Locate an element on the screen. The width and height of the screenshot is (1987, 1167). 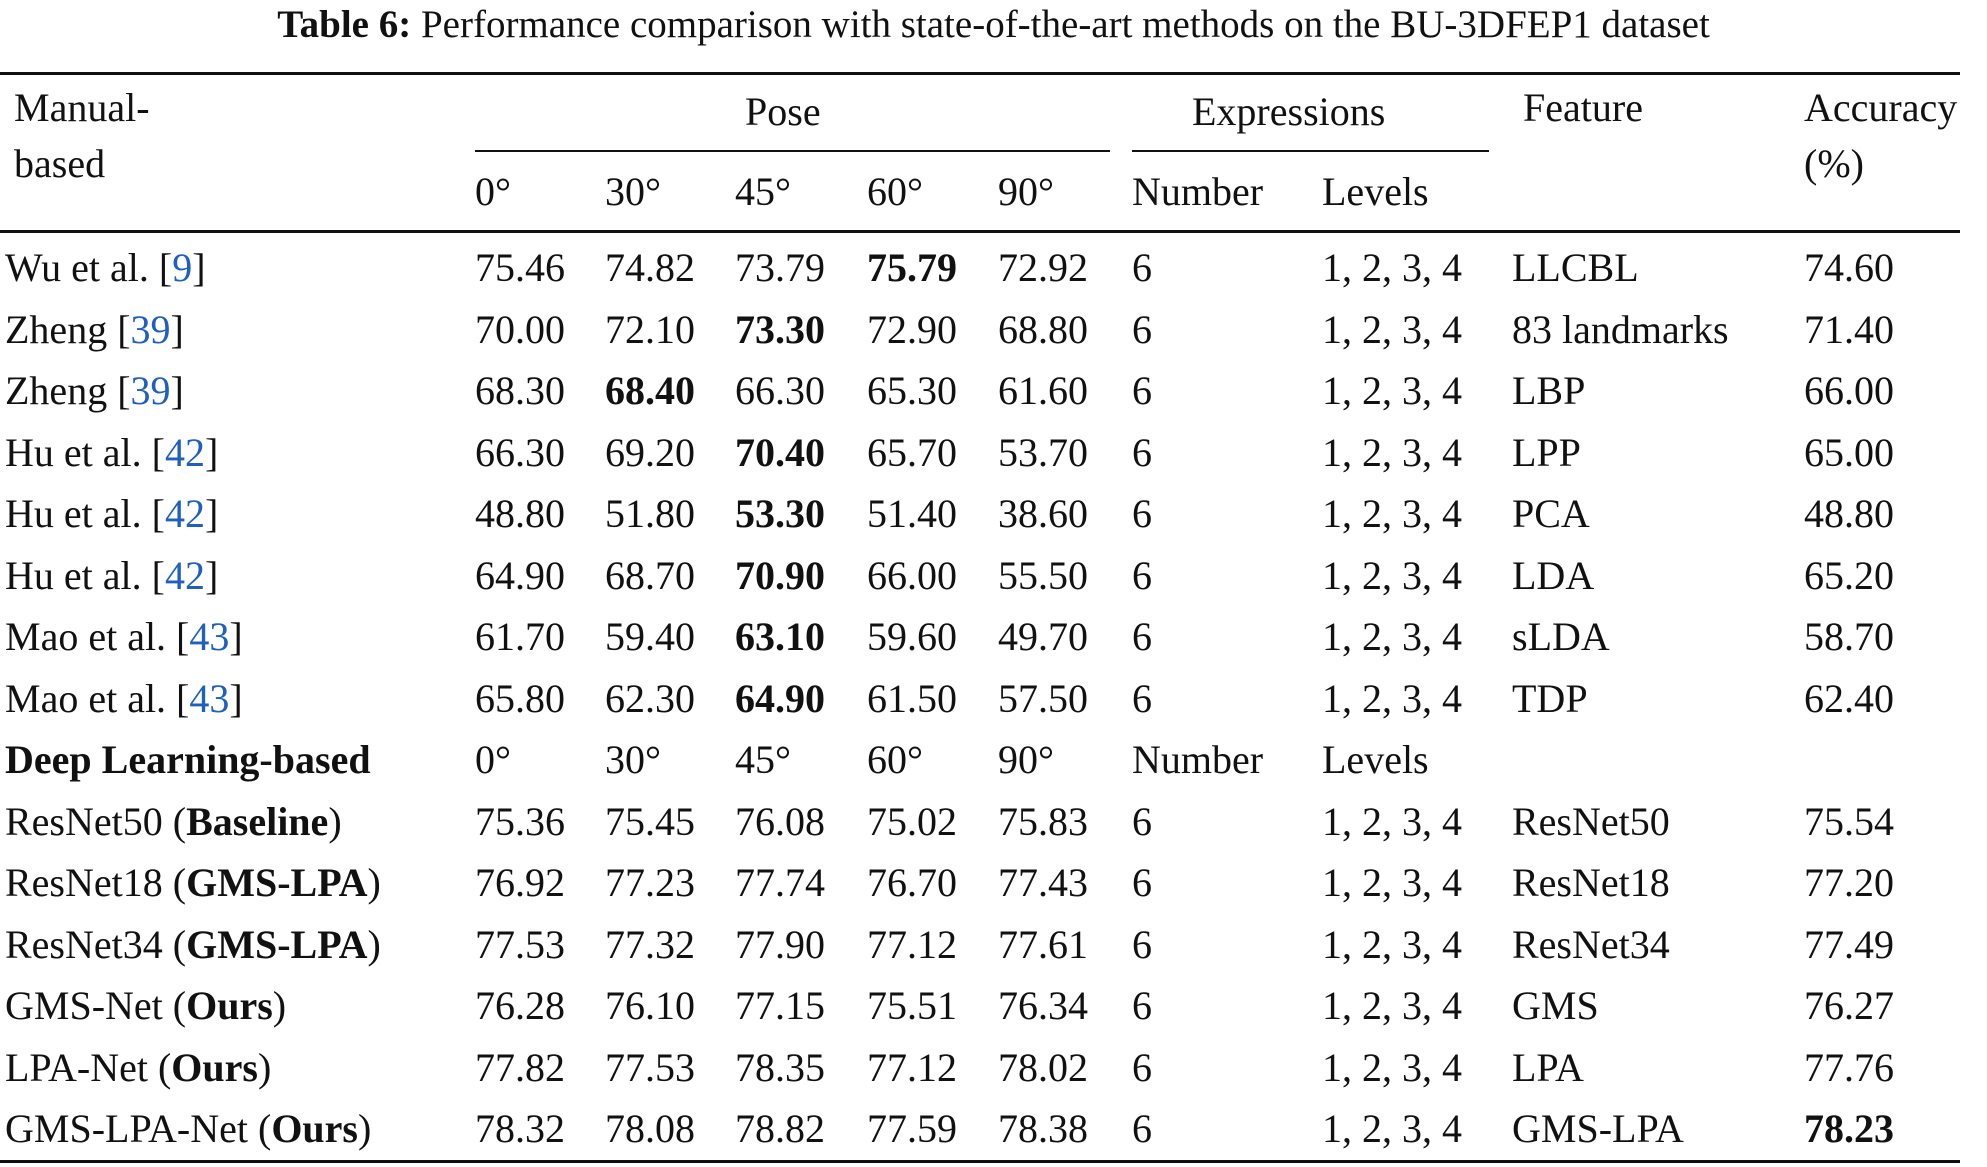
method-name: GMS-Net (Ours) is located at coordinates (145, 1006).